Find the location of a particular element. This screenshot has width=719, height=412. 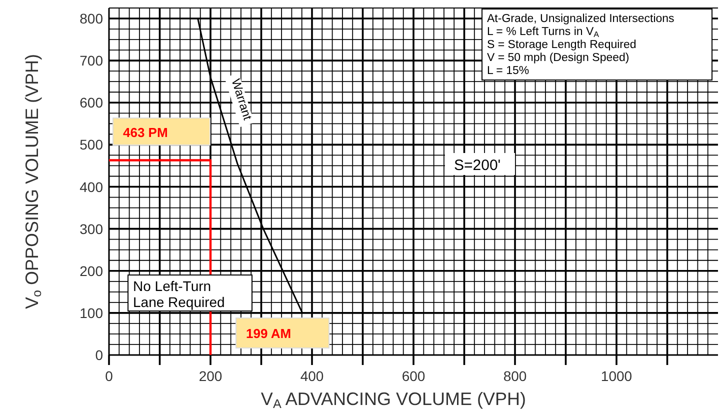

x-tick-label: 400 is located at coordinates (312, 376).